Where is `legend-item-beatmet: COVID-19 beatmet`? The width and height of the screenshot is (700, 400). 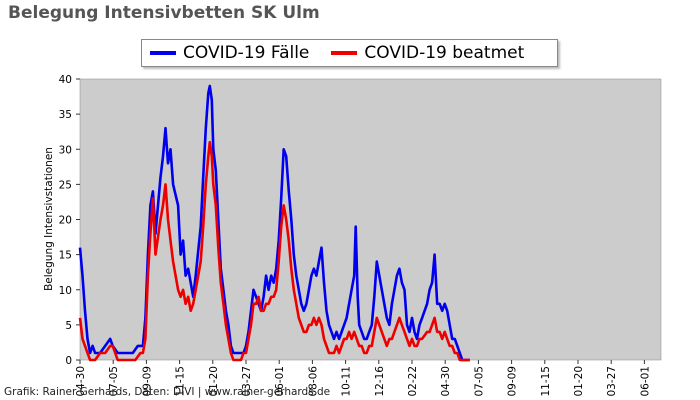
legend-item-beatmet: COVID-19 beatmet is located at coordinates (427, 53).